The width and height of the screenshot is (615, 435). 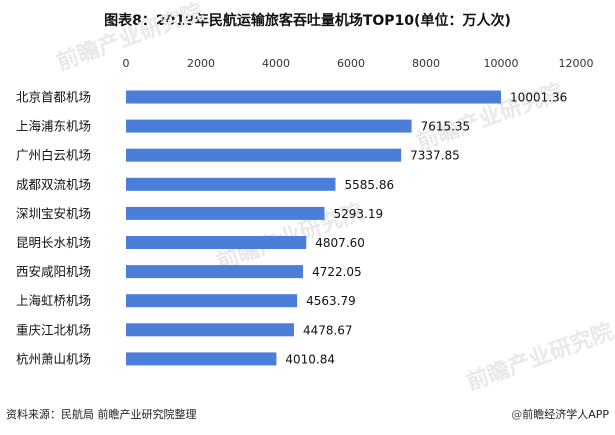 I want to click on x-tick-label: 12000, so click(x=576, y=63).